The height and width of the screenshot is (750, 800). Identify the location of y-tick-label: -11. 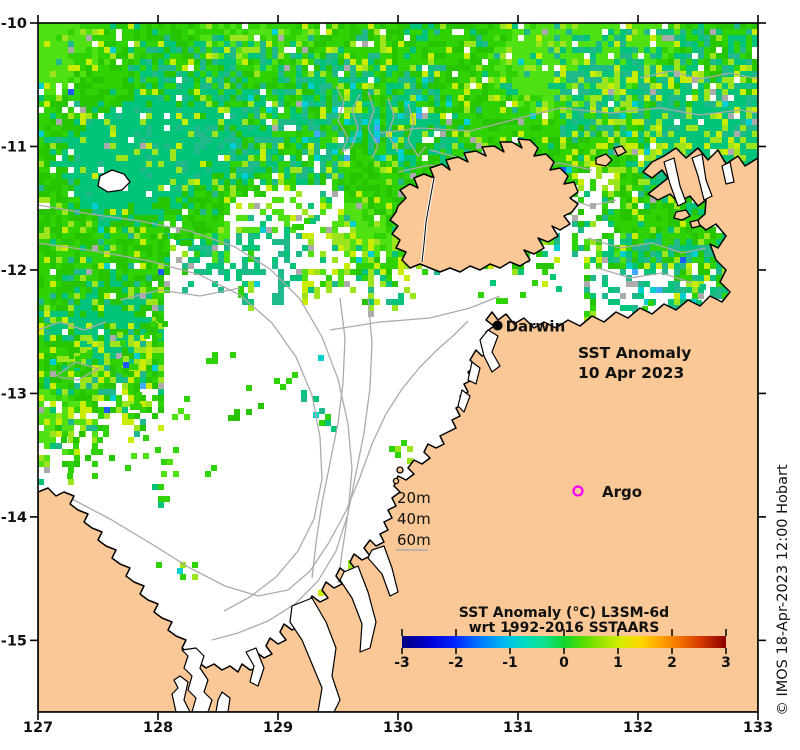
(14, 147).